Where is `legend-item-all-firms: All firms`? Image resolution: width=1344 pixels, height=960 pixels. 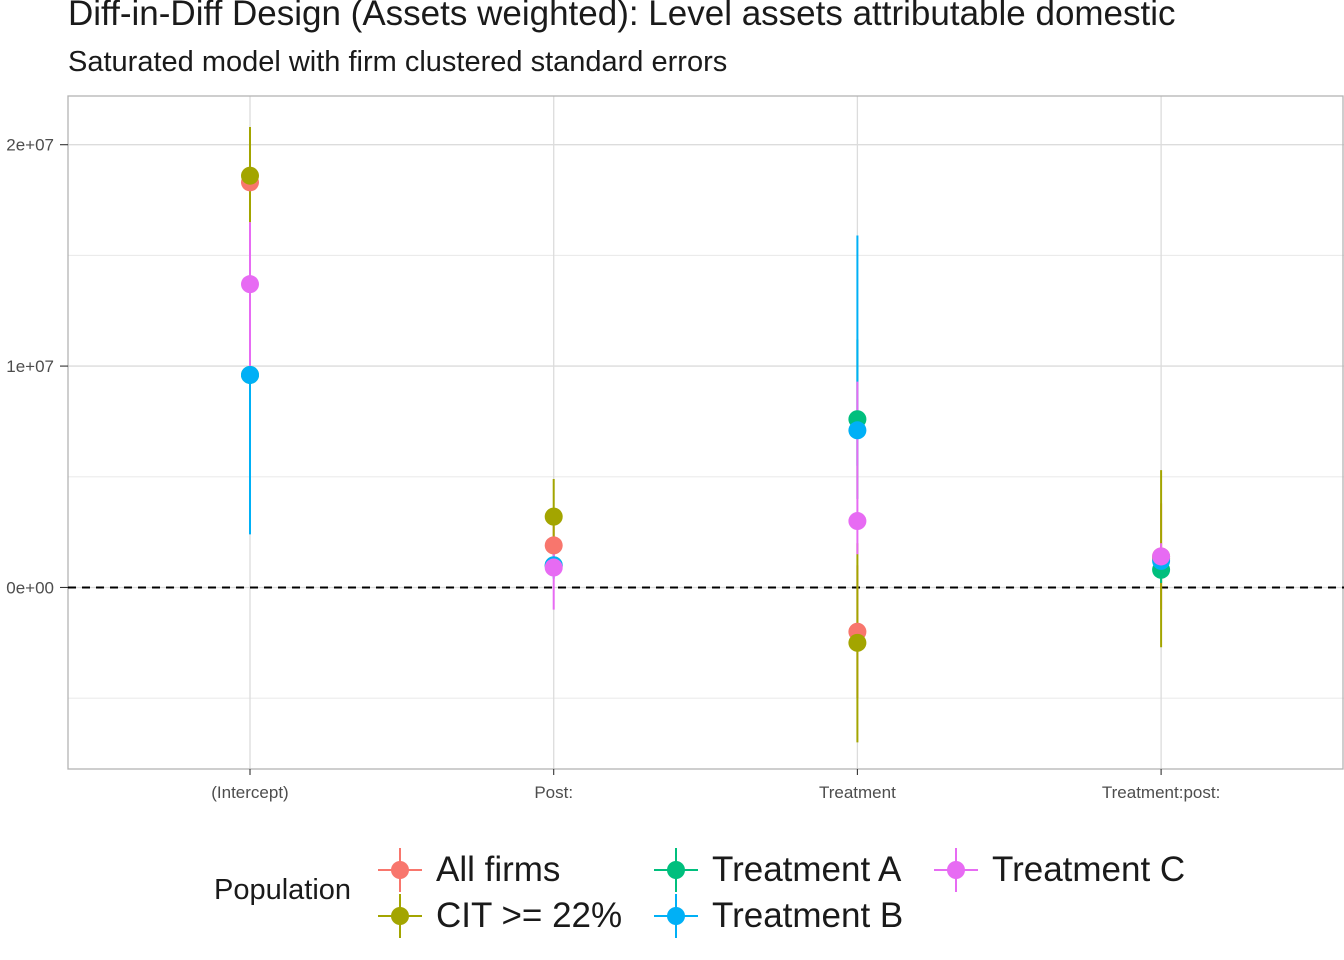 legend-item-all-firms: All firms is located at coordinates (469, 870).